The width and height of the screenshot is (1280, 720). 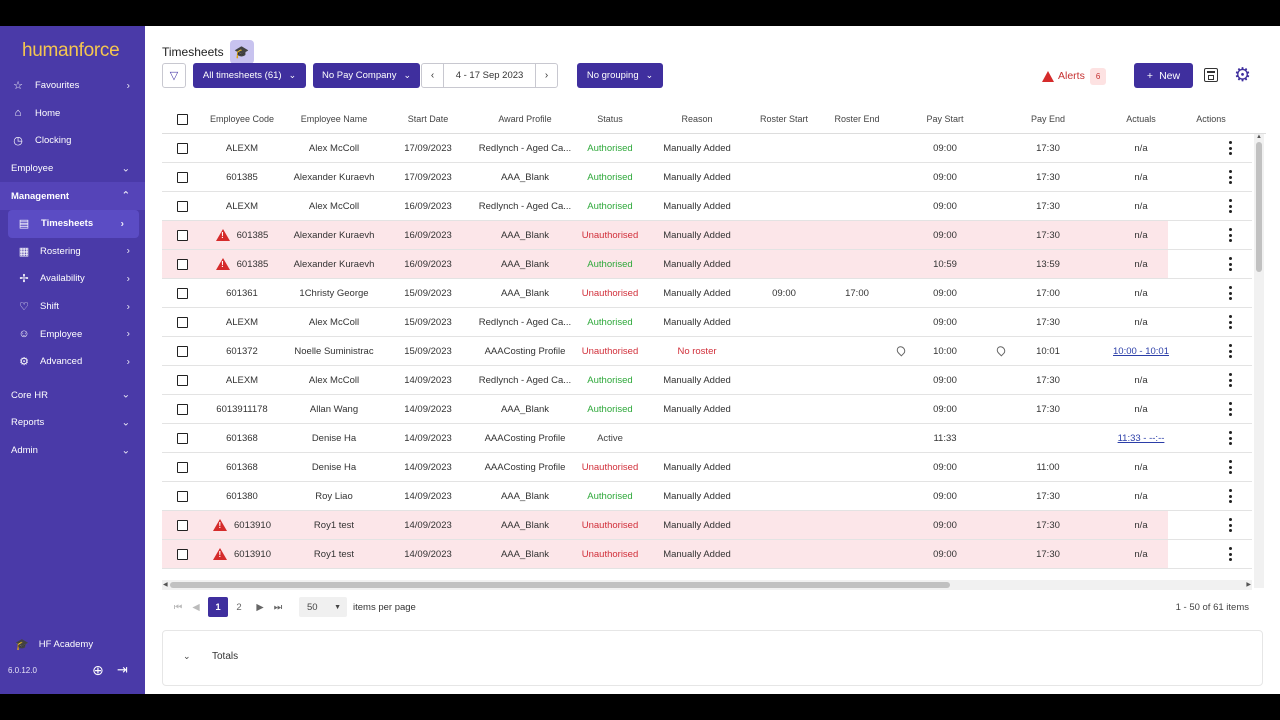 I want to click on alerts-button: Alerts 6, so click(x=1074, y=76).